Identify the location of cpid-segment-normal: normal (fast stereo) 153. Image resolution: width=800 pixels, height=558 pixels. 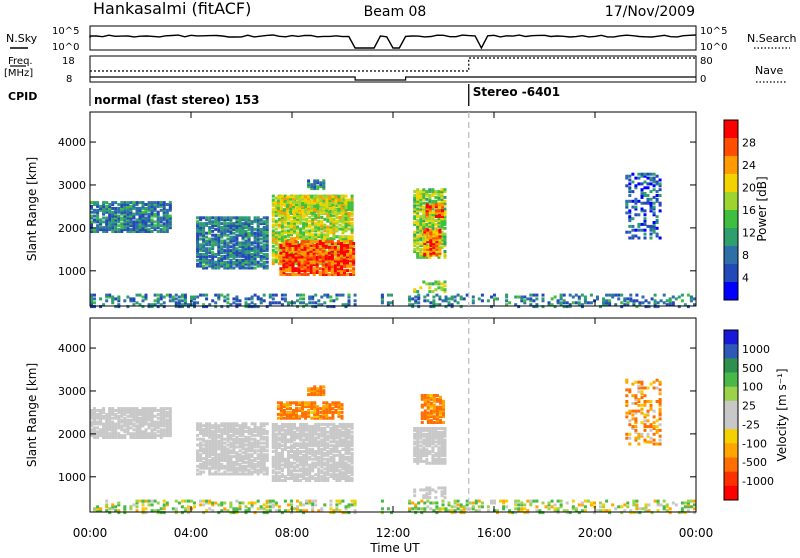
(177, 100).